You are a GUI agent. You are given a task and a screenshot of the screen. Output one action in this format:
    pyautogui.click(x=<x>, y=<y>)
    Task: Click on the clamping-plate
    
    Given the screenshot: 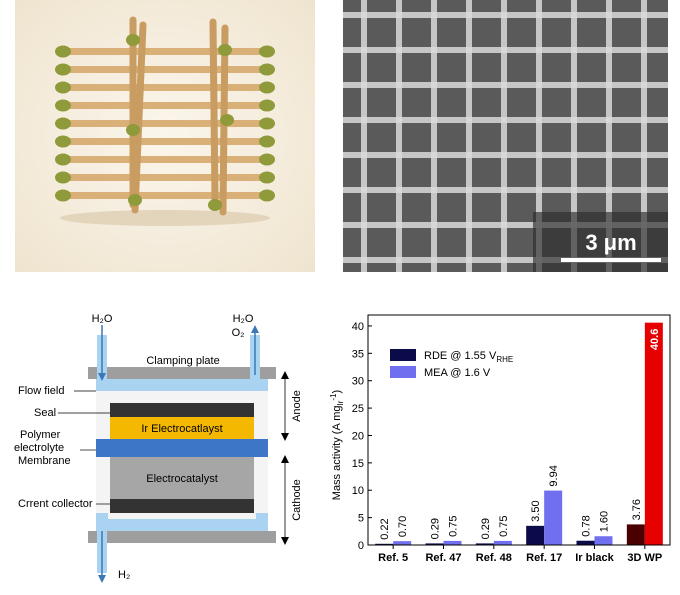 What is the action you would take?
    pyautogui.click(x=182, y=373)
    